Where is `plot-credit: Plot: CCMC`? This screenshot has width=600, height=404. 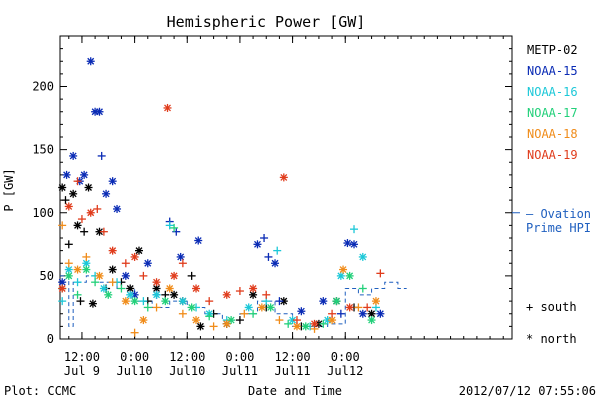 plot-credit: Plot: CCMC is located at coordinates (40, 391).